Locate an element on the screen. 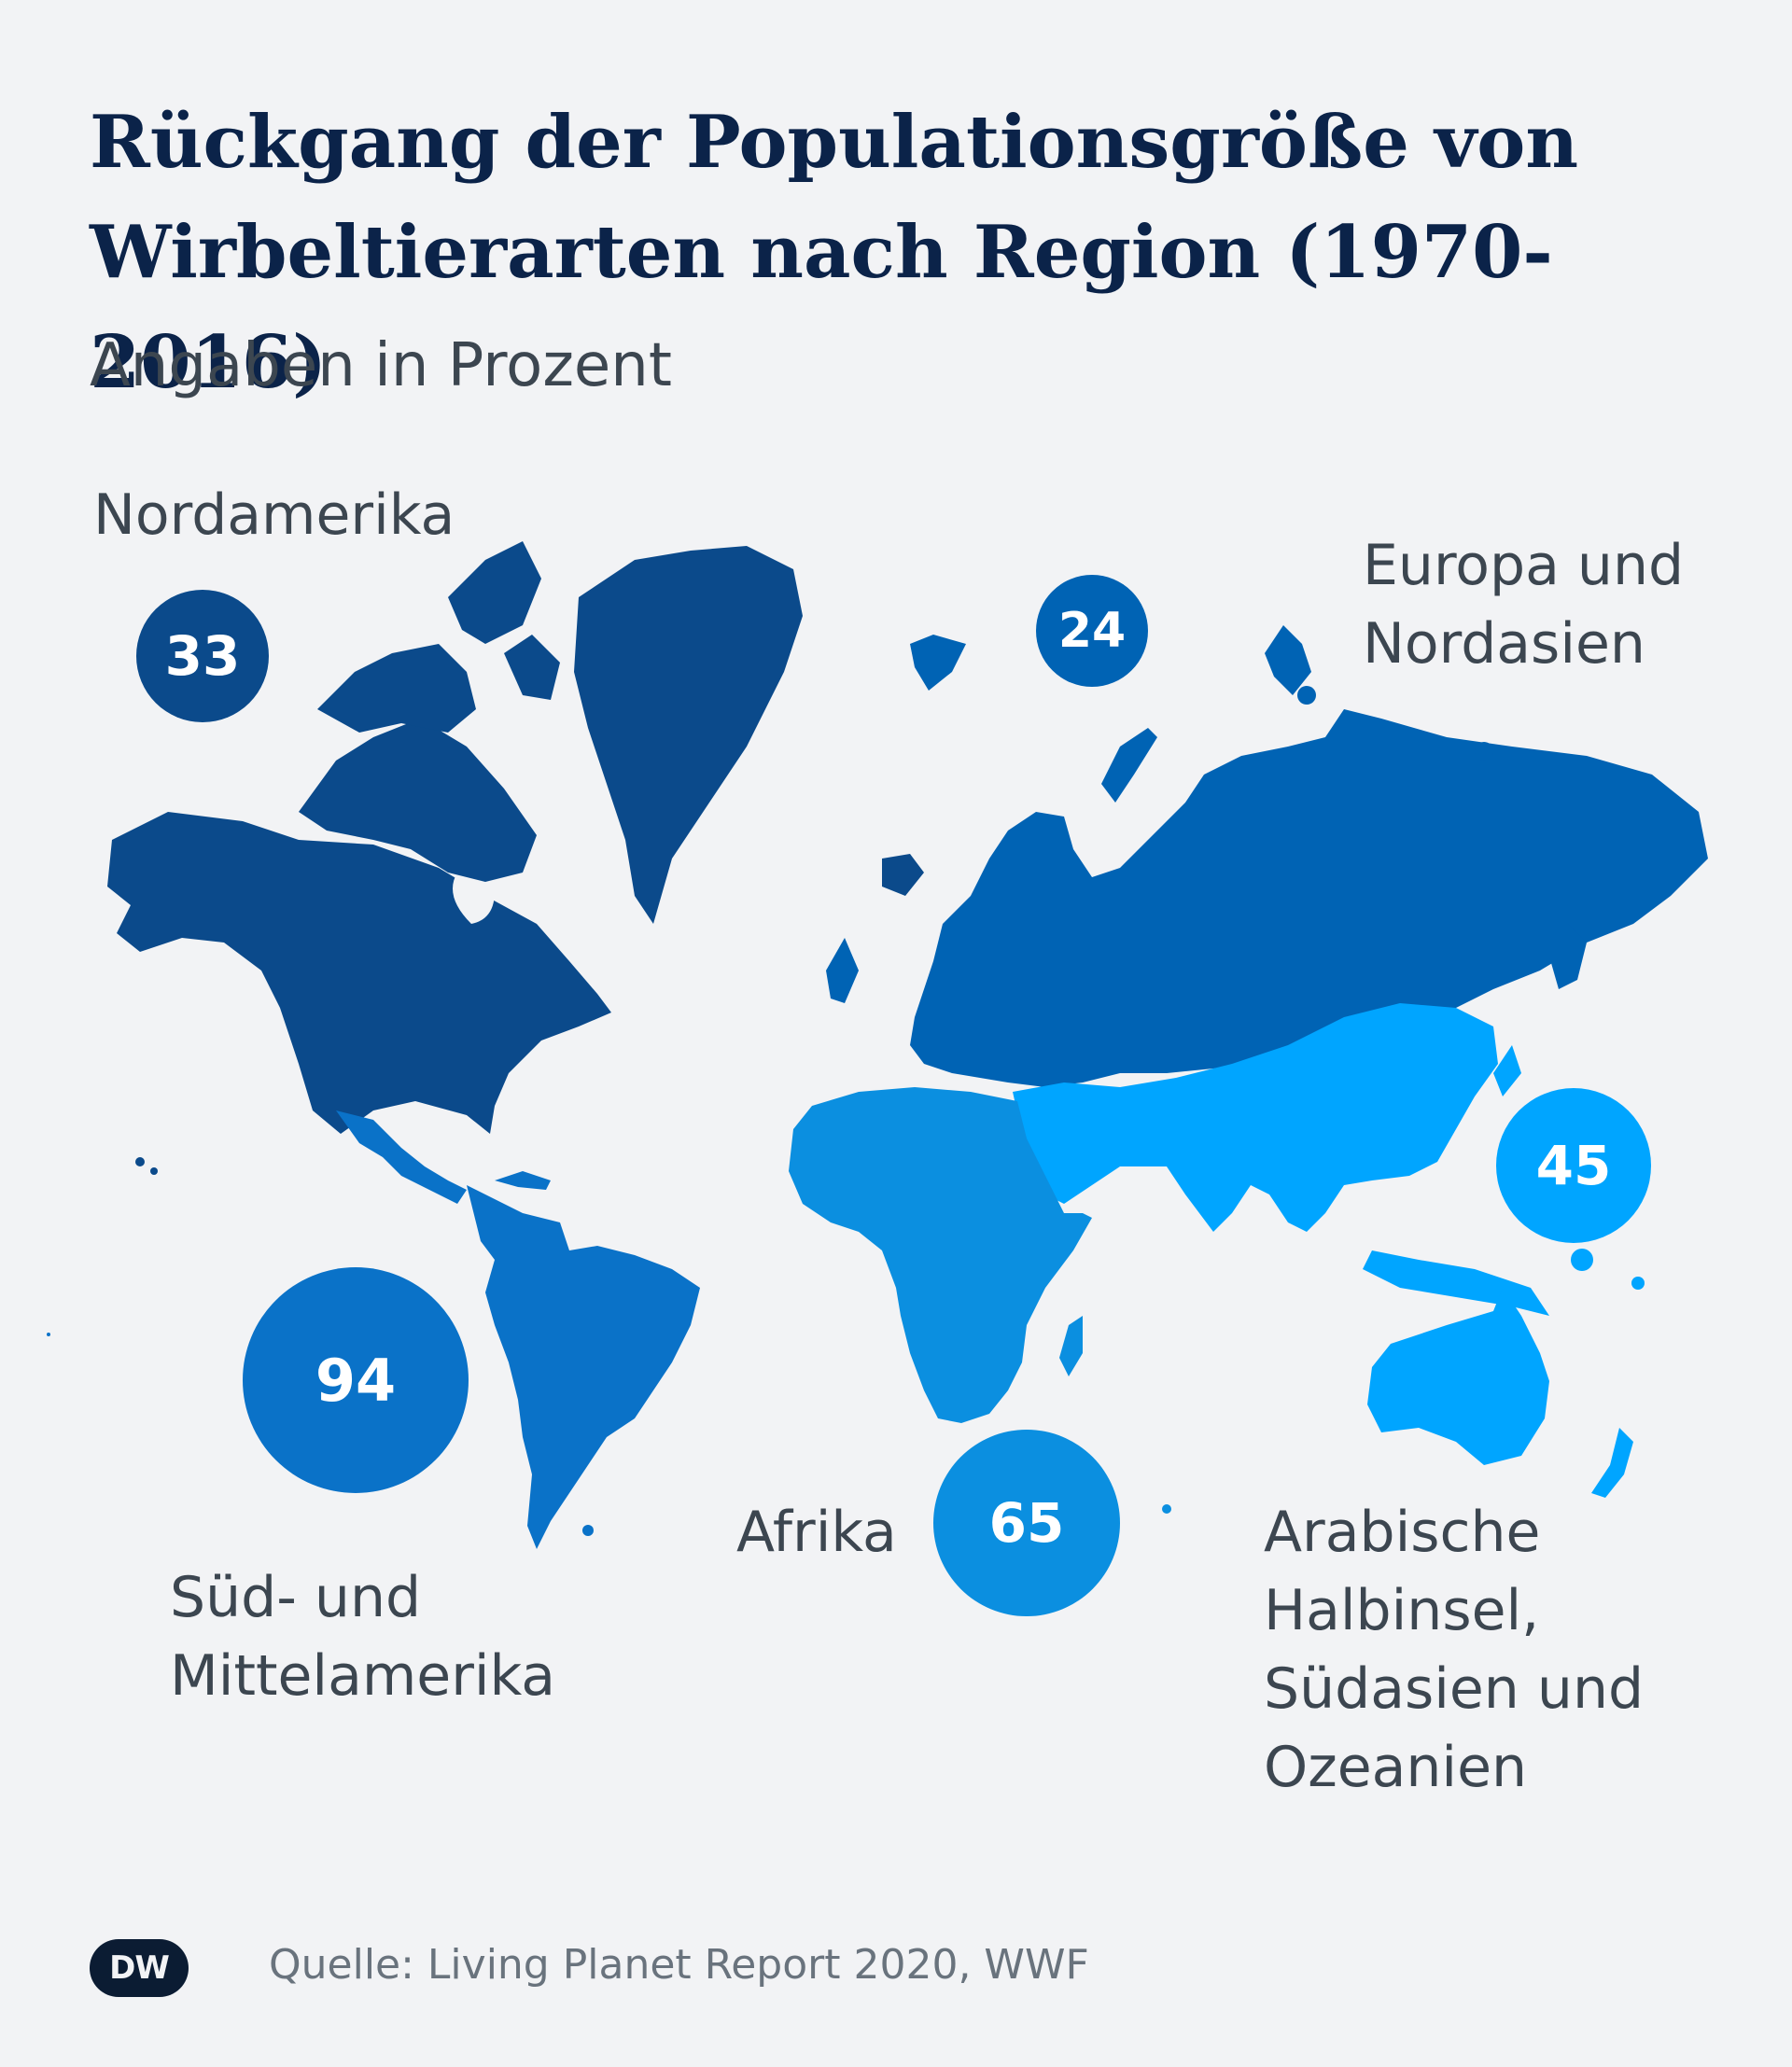 Image resolution: width=1792 pixels, height=2067 pixels. region-shape-europa is located at coordinates (1267, 856).